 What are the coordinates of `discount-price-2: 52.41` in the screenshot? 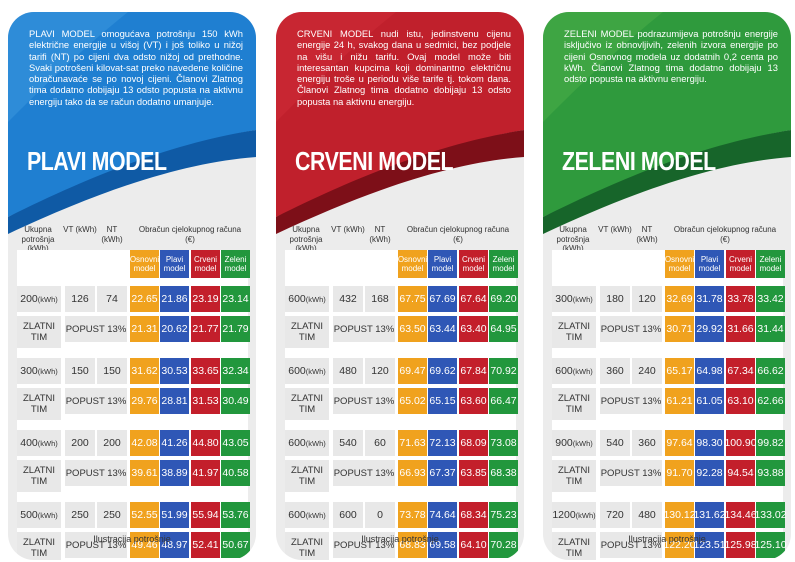 It's located at (205, 545).